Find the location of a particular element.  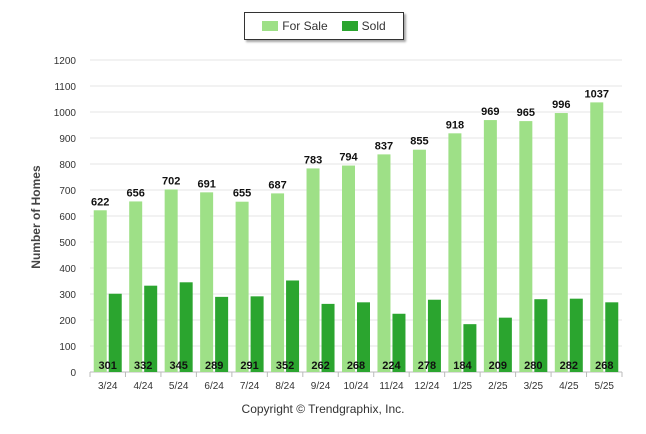

x-tick-label: 4/24 is located at coordinates (143, 386).